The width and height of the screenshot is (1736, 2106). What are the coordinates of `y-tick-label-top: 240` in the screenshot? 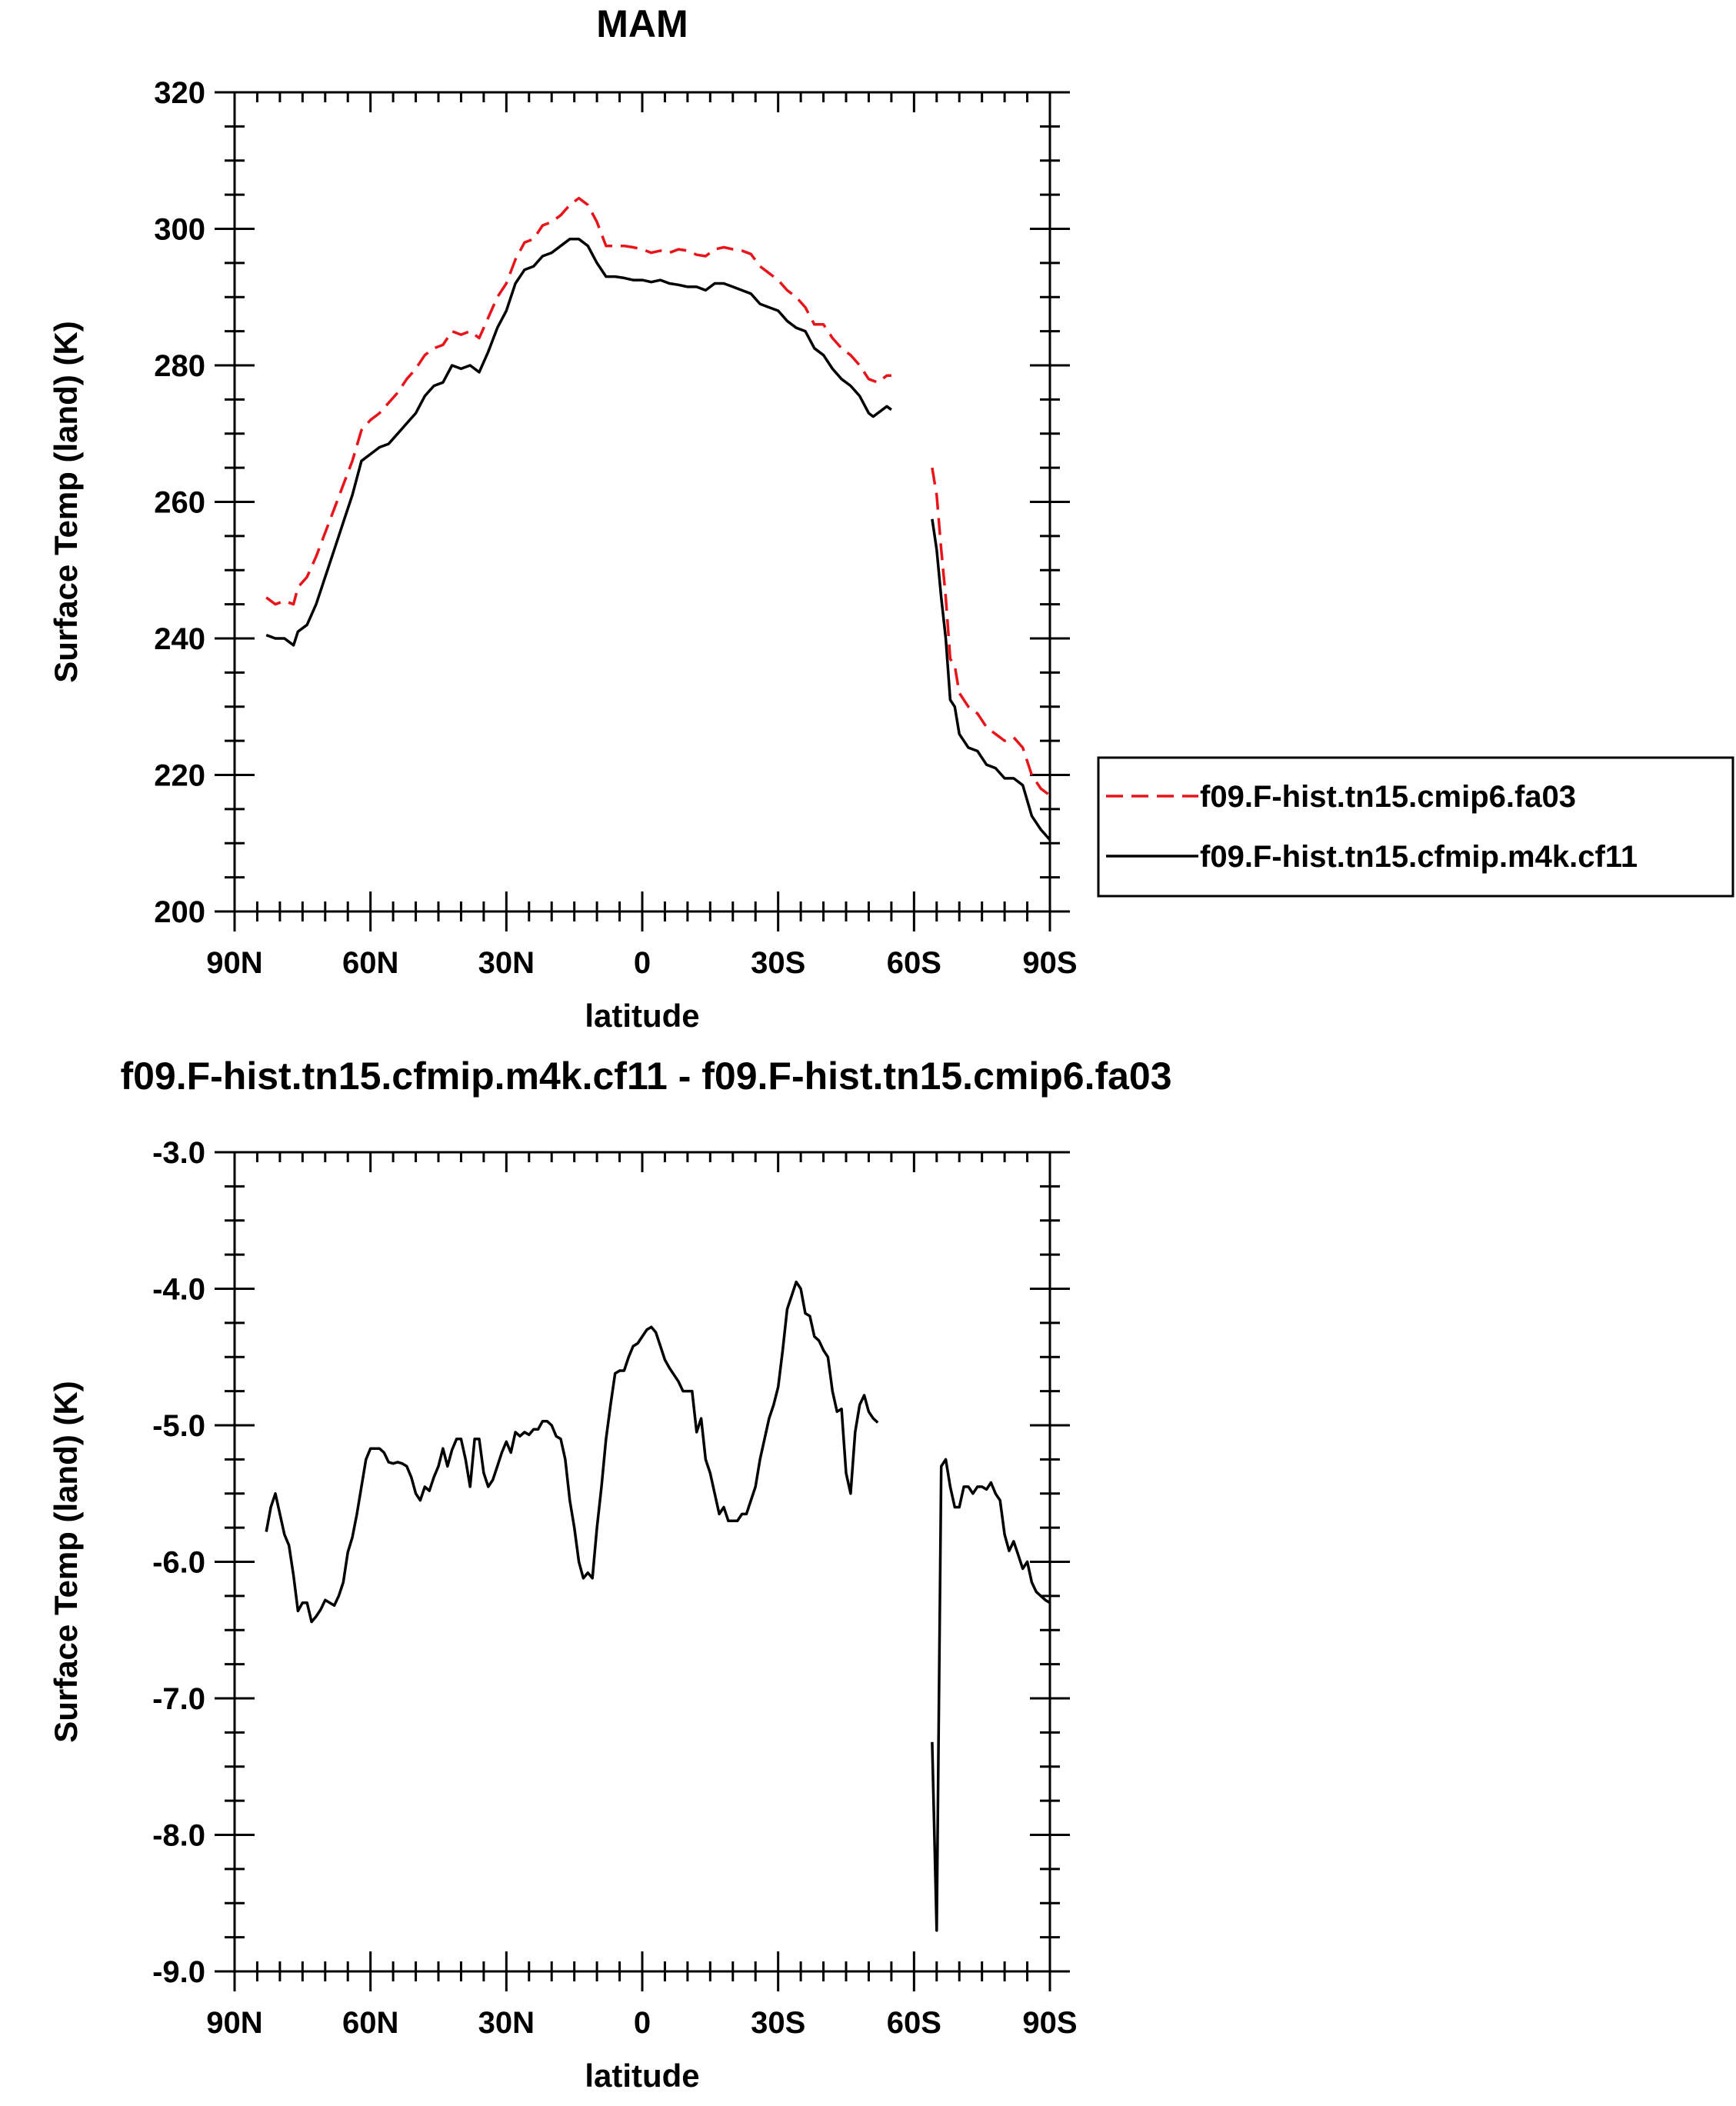 It's located at (179, 639).